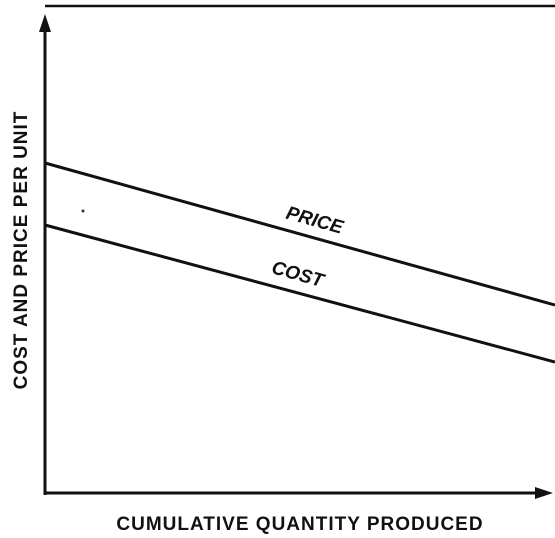 Image resolution: width=555 pixels, height=538 pixels. I want to click on y-axis-label: COST AND PRICE PER UNIT, so click(21, 250).